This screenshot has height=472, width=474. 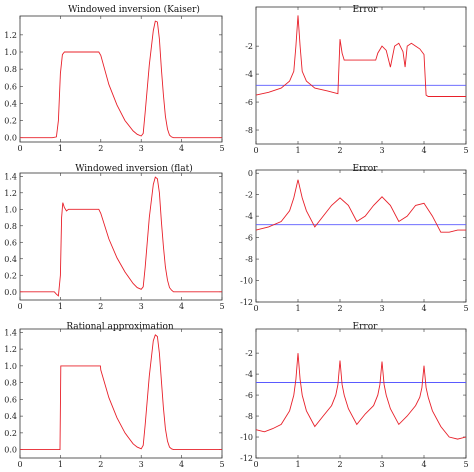 What do you see at coordinates (181, 148) in the screenshot?
I see `x-tick-label-kaiser: 4` at bounding box center [181, 148].